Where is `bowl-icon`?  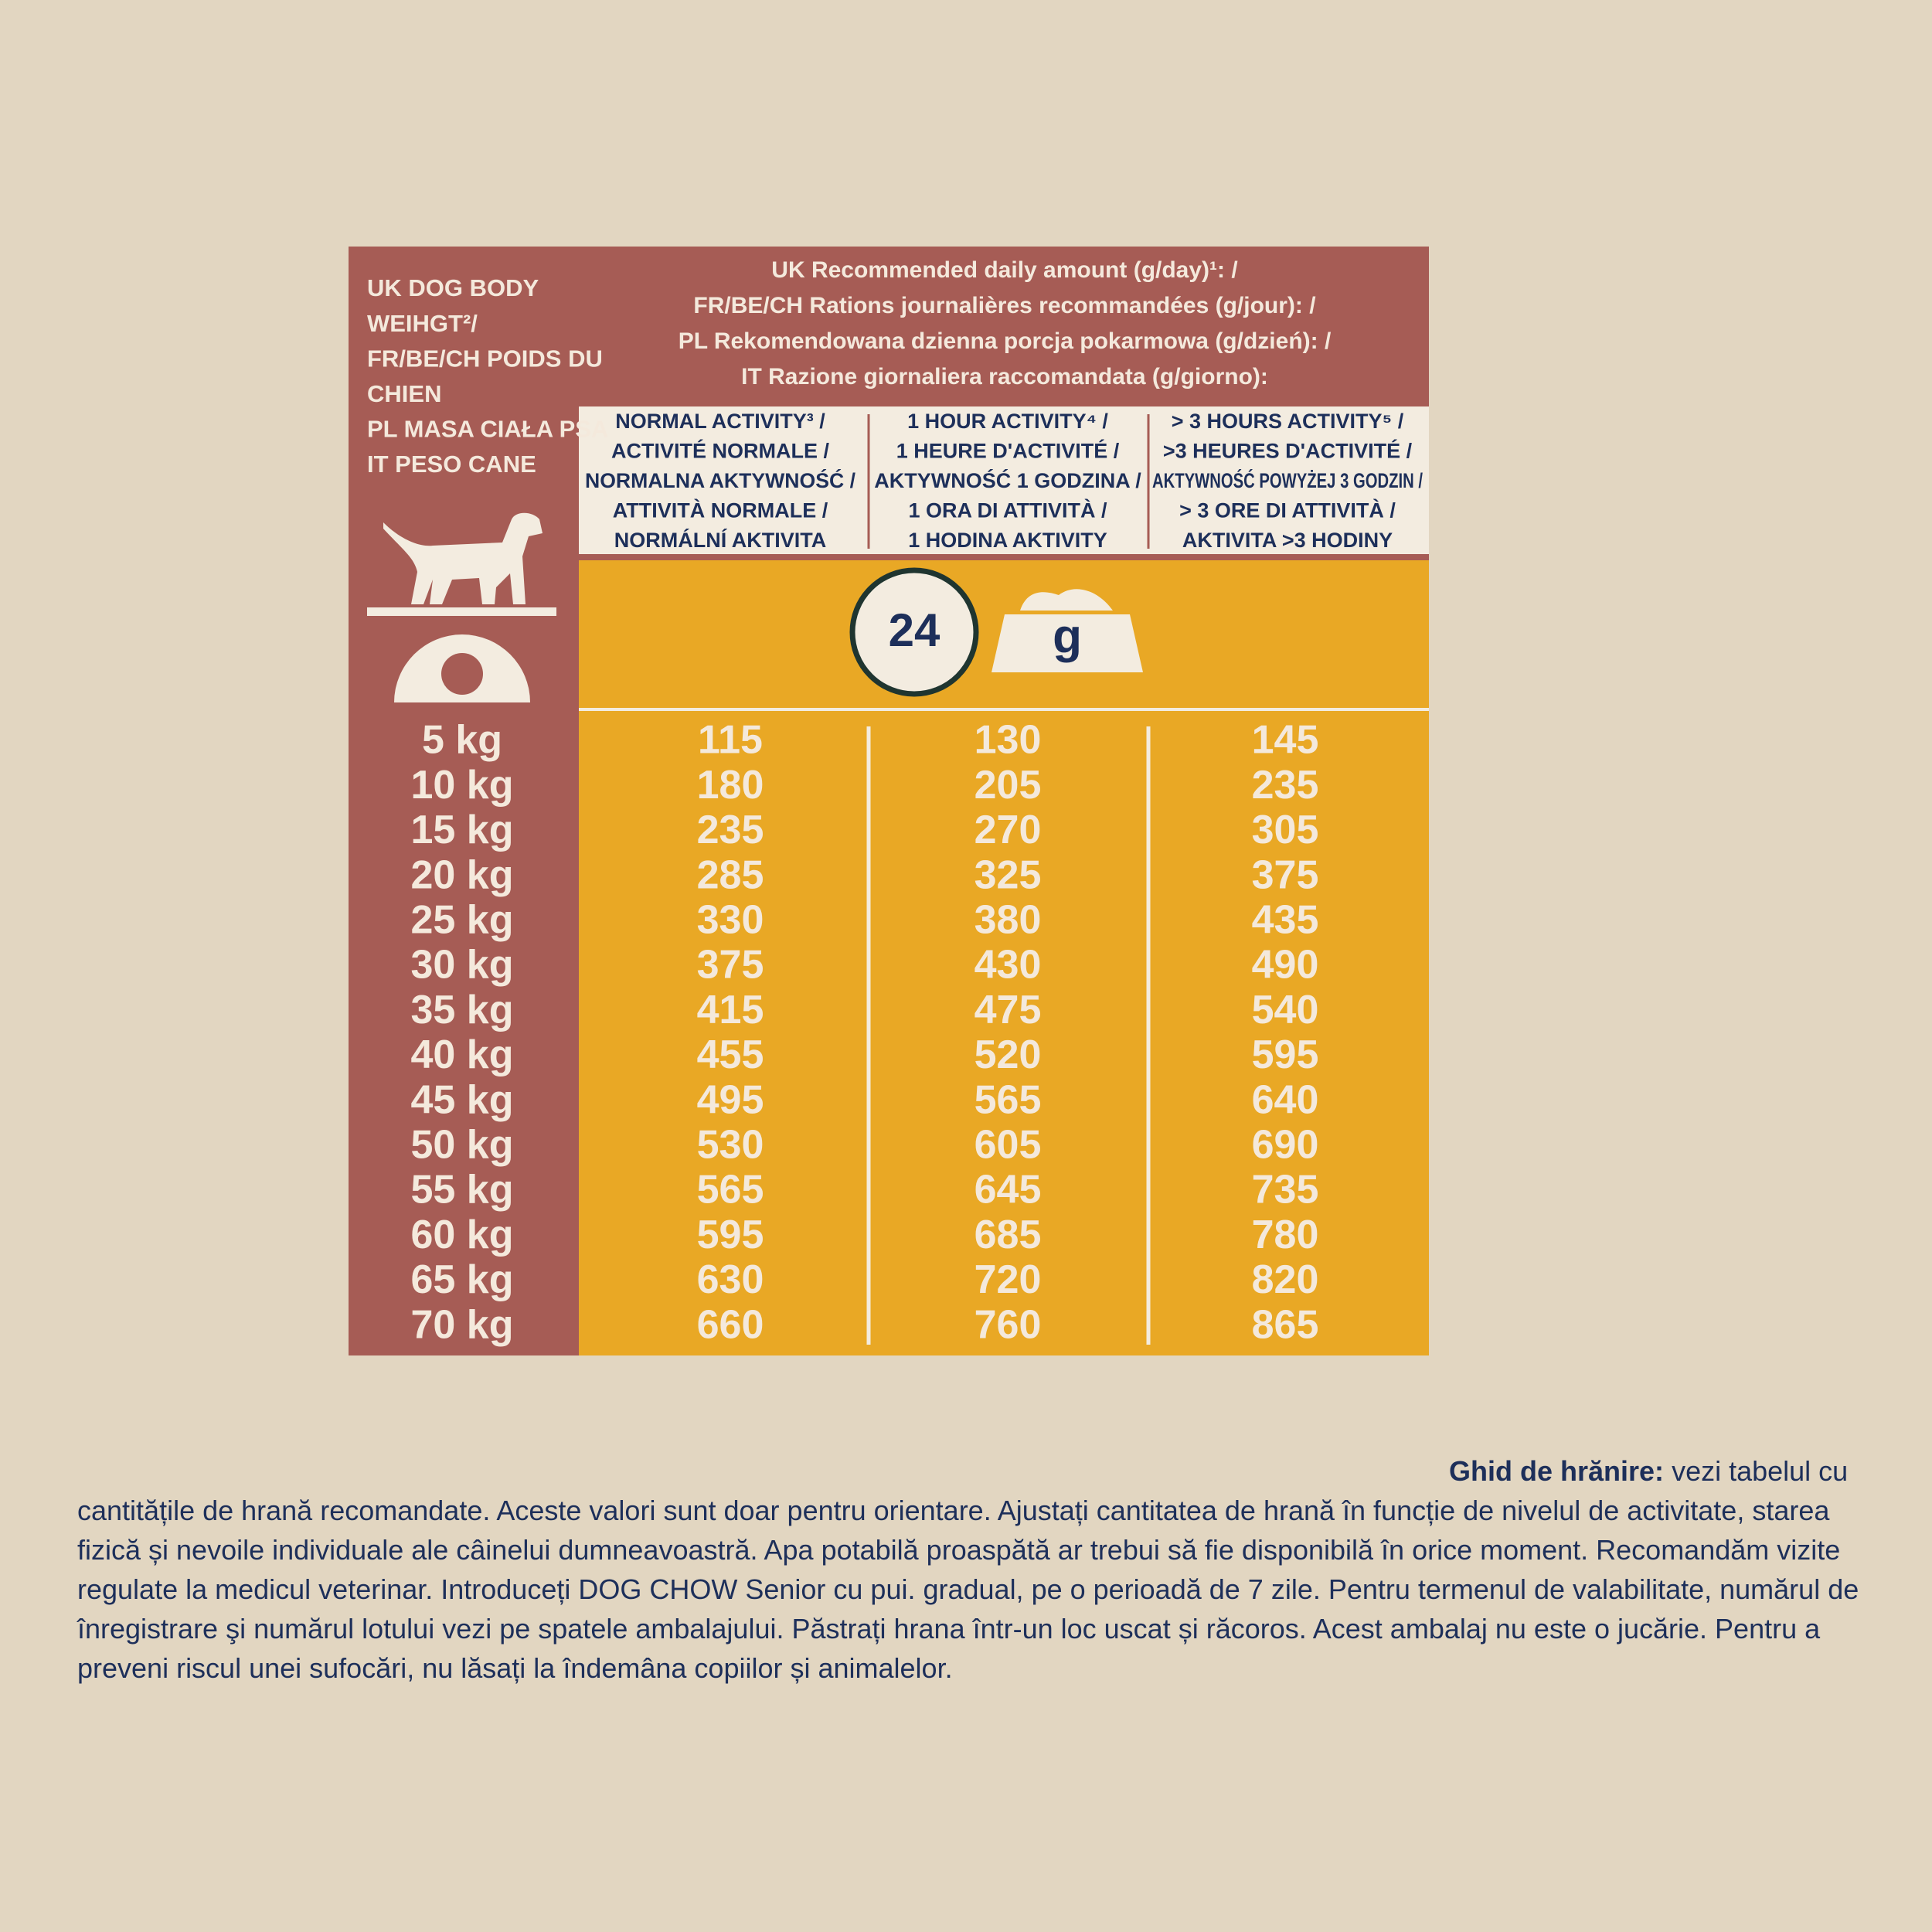 bowl-icon is located at coordinates (1067, 643).